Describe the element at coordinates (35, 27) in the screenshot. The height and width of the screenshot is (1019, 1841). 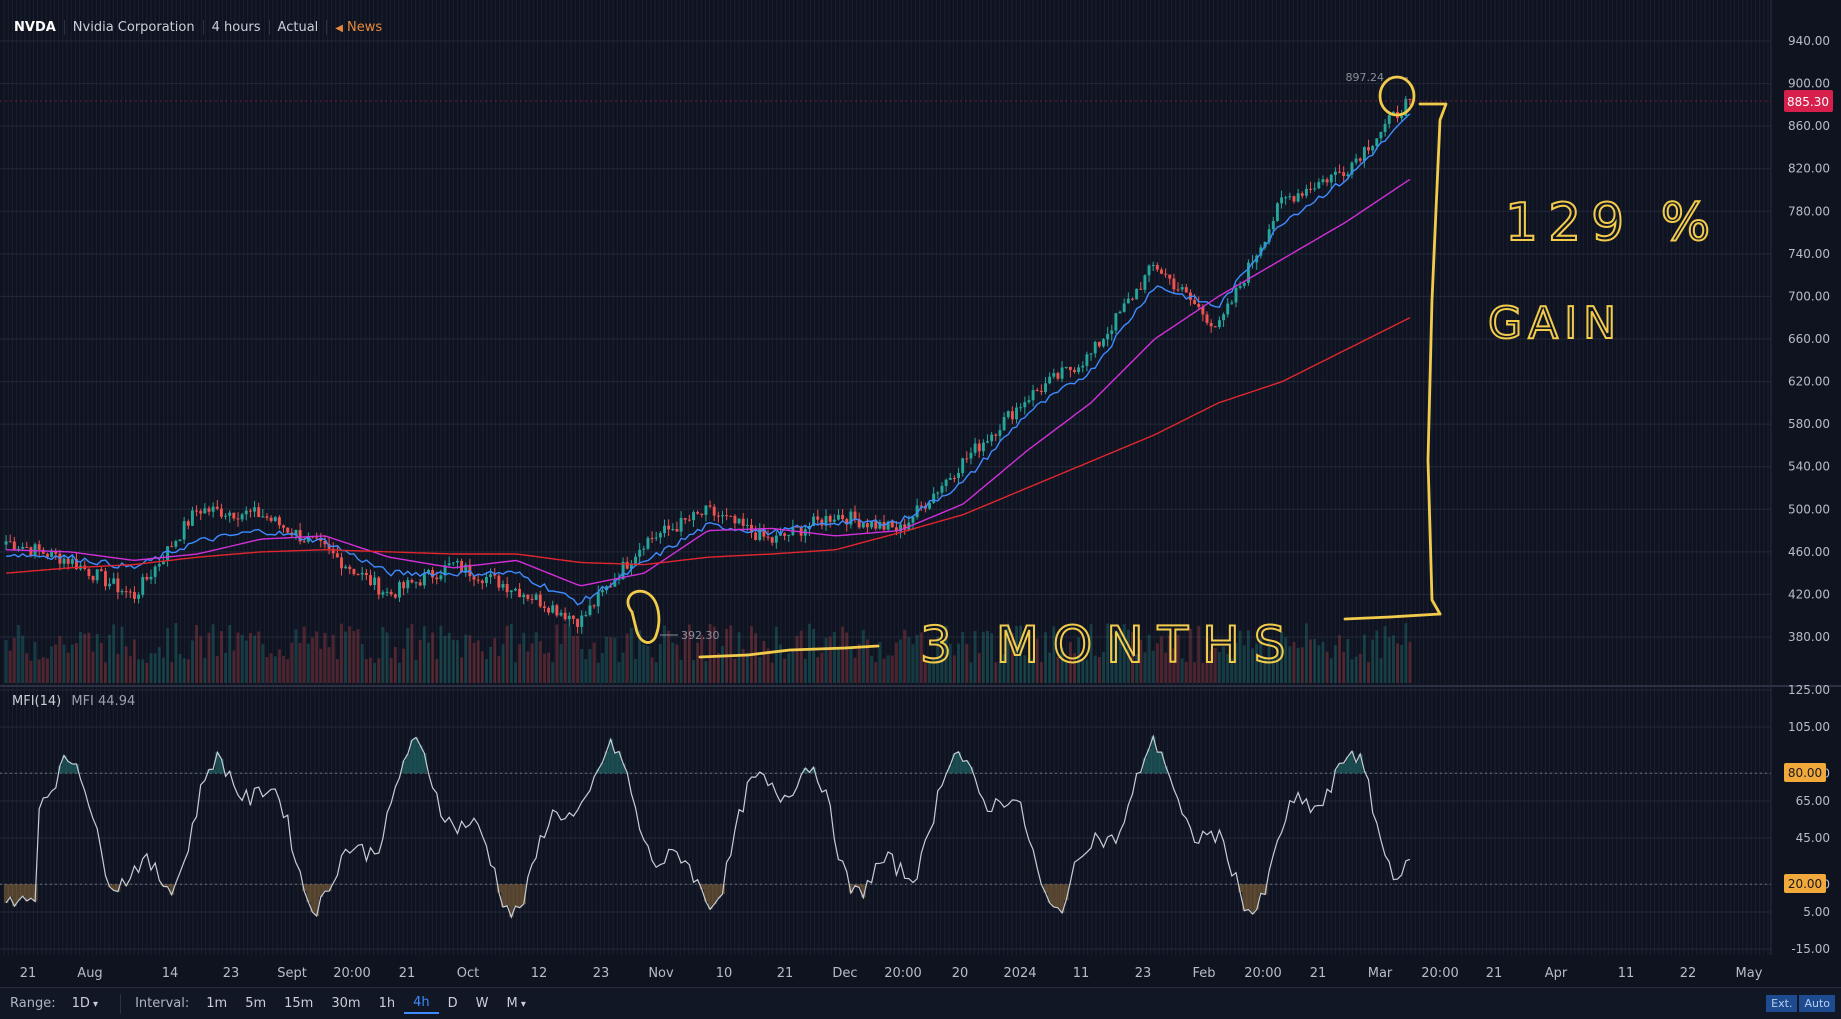
I see `symbol-label: NVDA` at that location.